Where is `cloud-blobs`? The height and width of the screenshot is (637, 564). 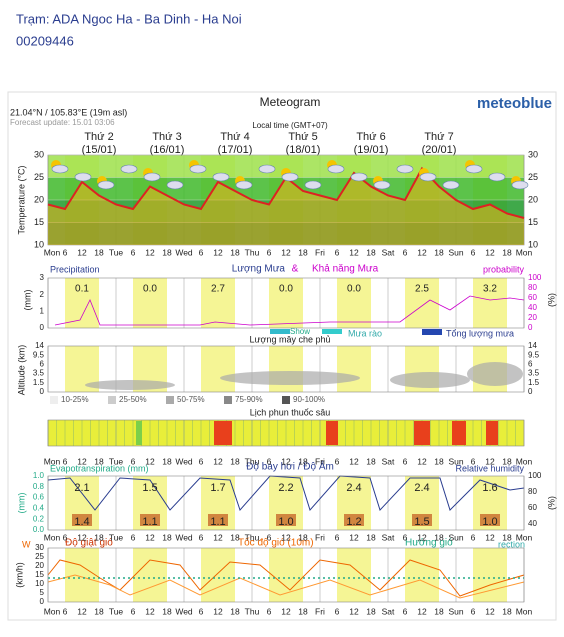
cloud-blobs is located at coordinates (304, 376).